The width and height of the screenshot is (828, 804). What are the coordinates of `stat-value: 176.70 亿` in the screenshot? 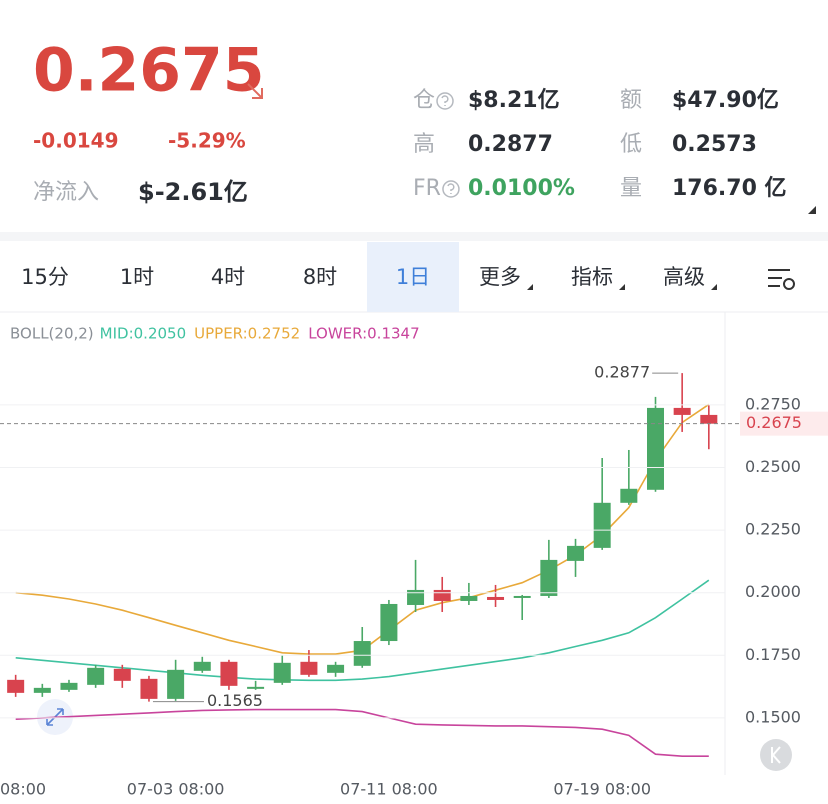 It's located at (729, 188).